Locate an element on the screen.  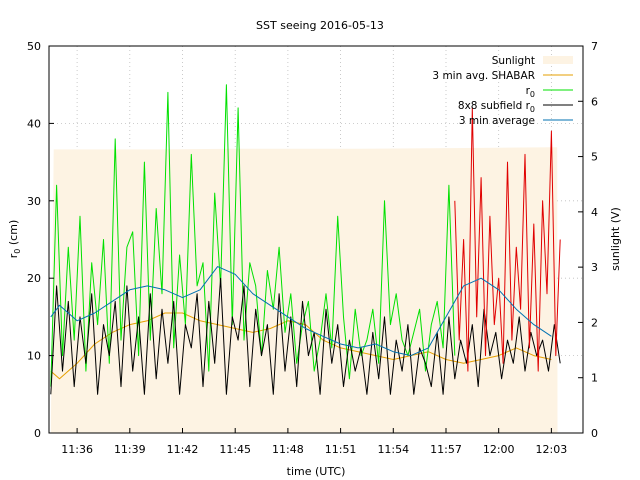
legend-label: 3 min avg. SHABAR is located at coordinates (483, 76).